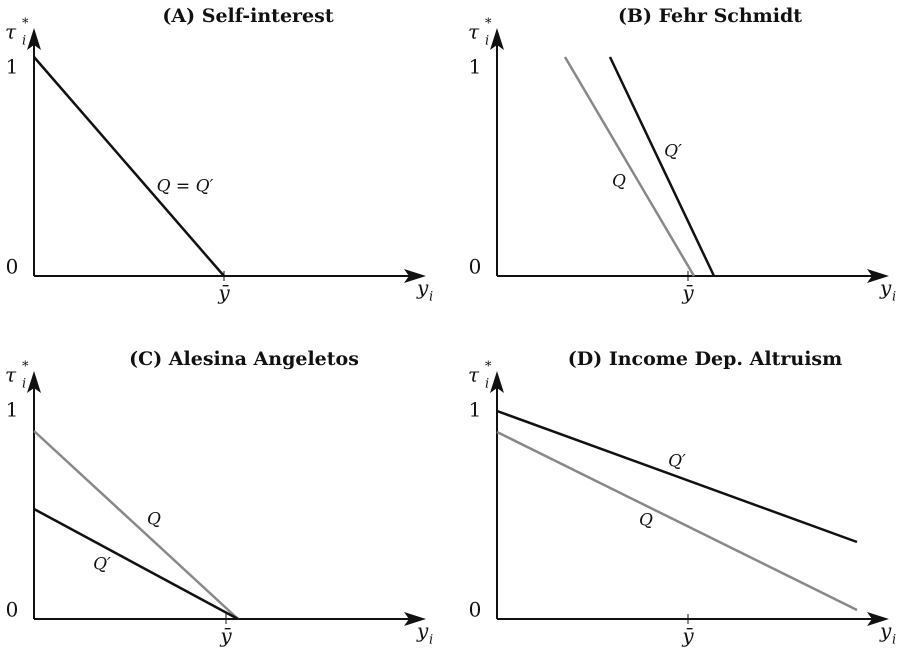  Describe the element at coordinates (705, 359) in the screenshot. I see `panel-title: (D) Income Dep. Altruism` at that location.